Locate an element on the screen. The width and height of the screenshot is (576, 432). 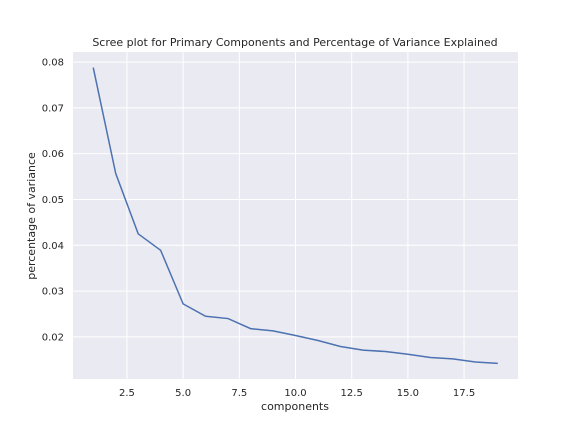
x-tick-labels: 2.5 5.0 7.5 10.0 12.5 15.0 17.5 is located at coordinates (297, 393).